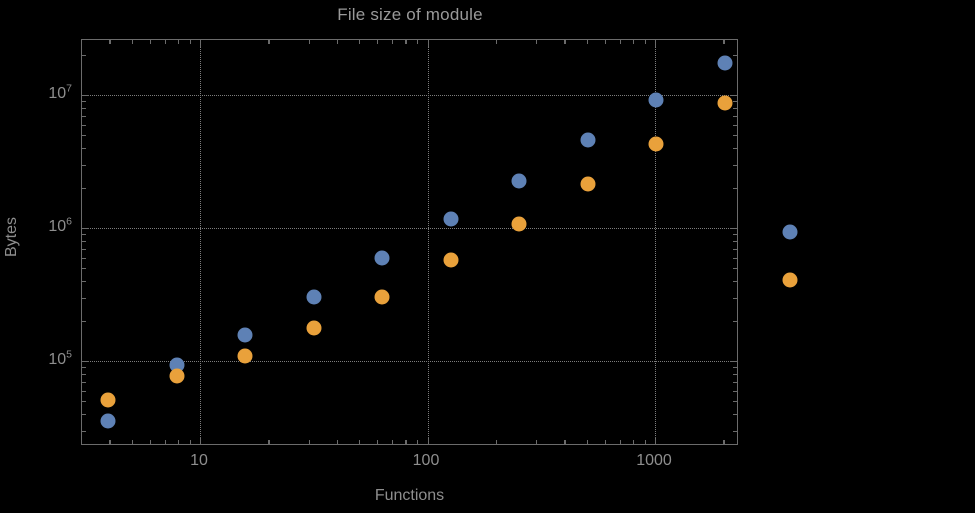 The image size is (975, 513). I want to click on x-gridline, so click(200, 242).